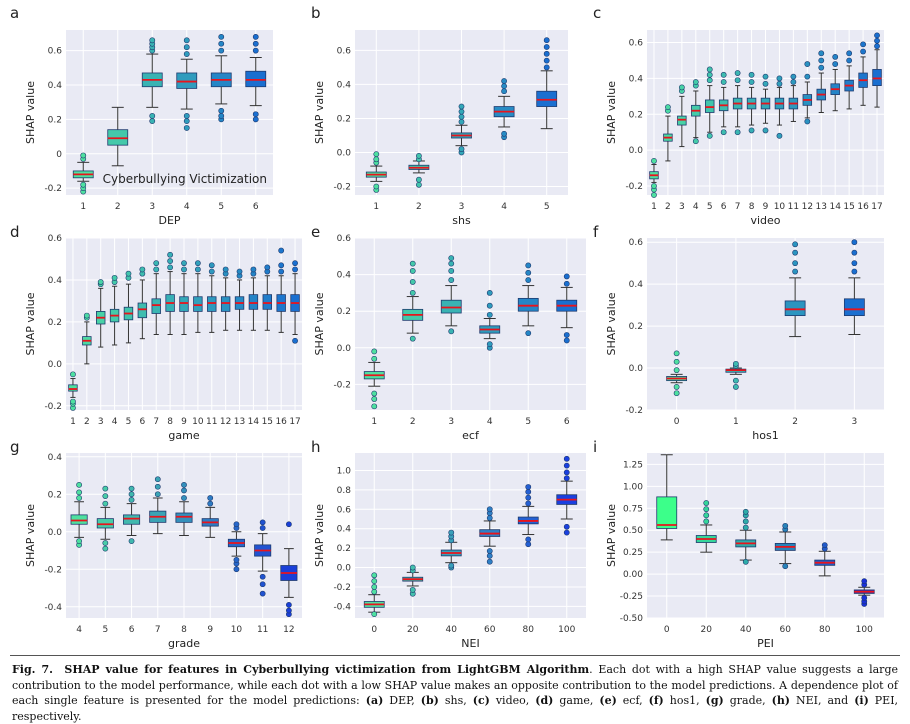 This screenshot has height=724, width=910. Describe the element at coordinates (835, 207) in the screenshot. I see `x-tick-label: 14` at that location.